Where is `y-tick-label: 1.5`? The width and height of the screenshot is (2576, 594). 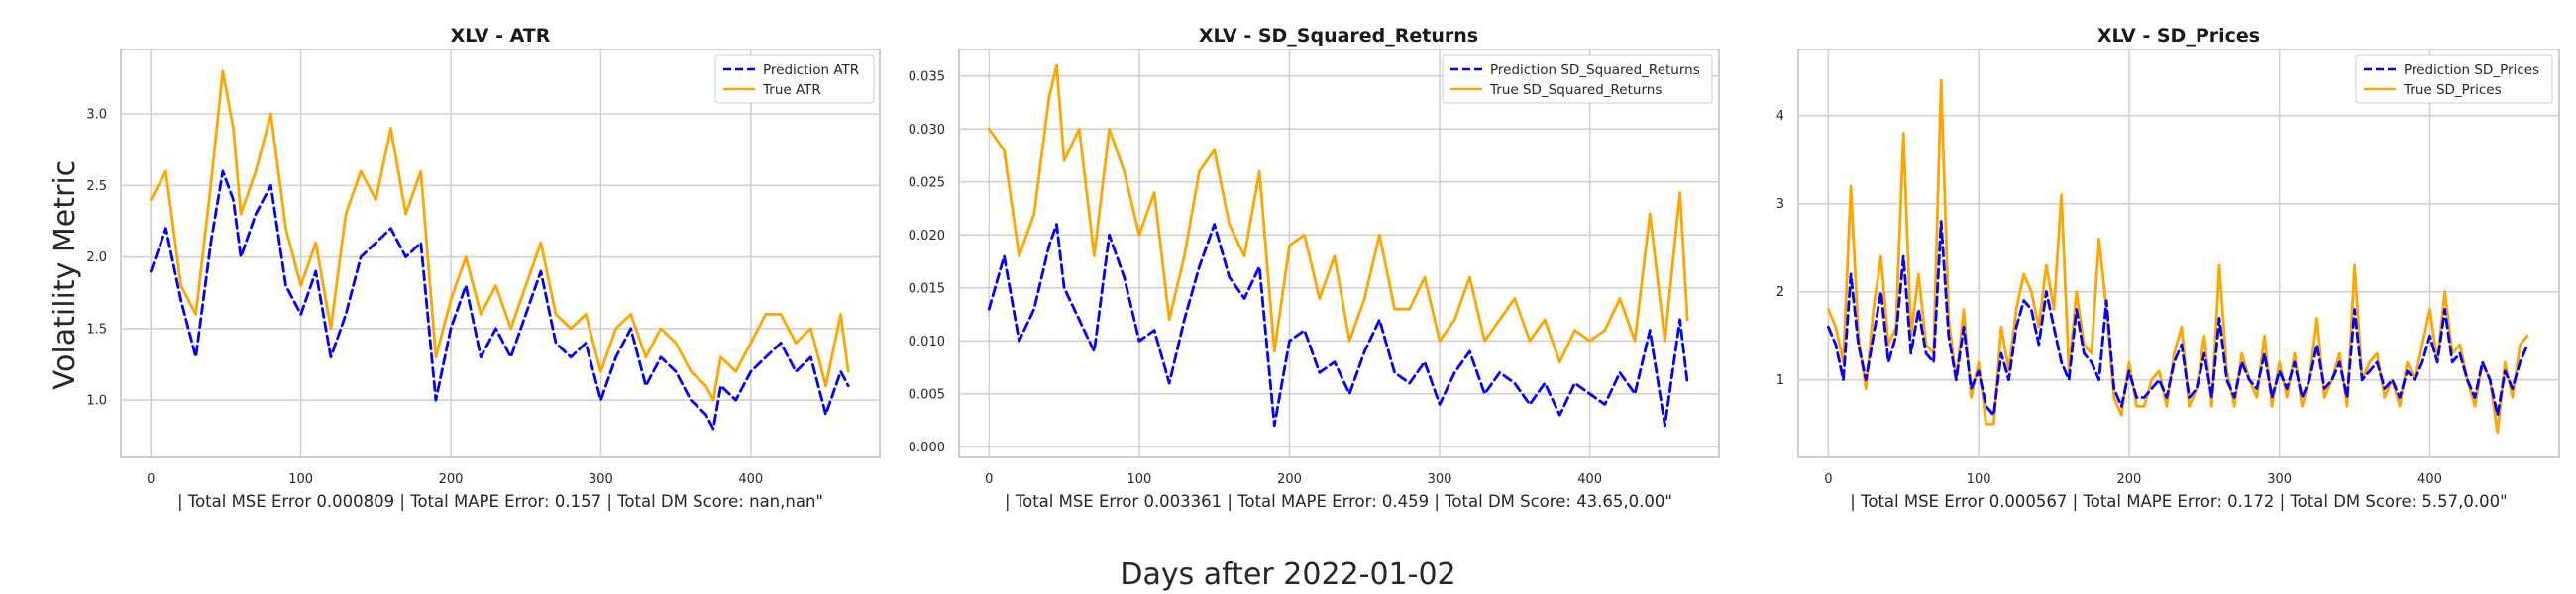
y-tick-label: 1.5 is located at coordinates (97, 329).